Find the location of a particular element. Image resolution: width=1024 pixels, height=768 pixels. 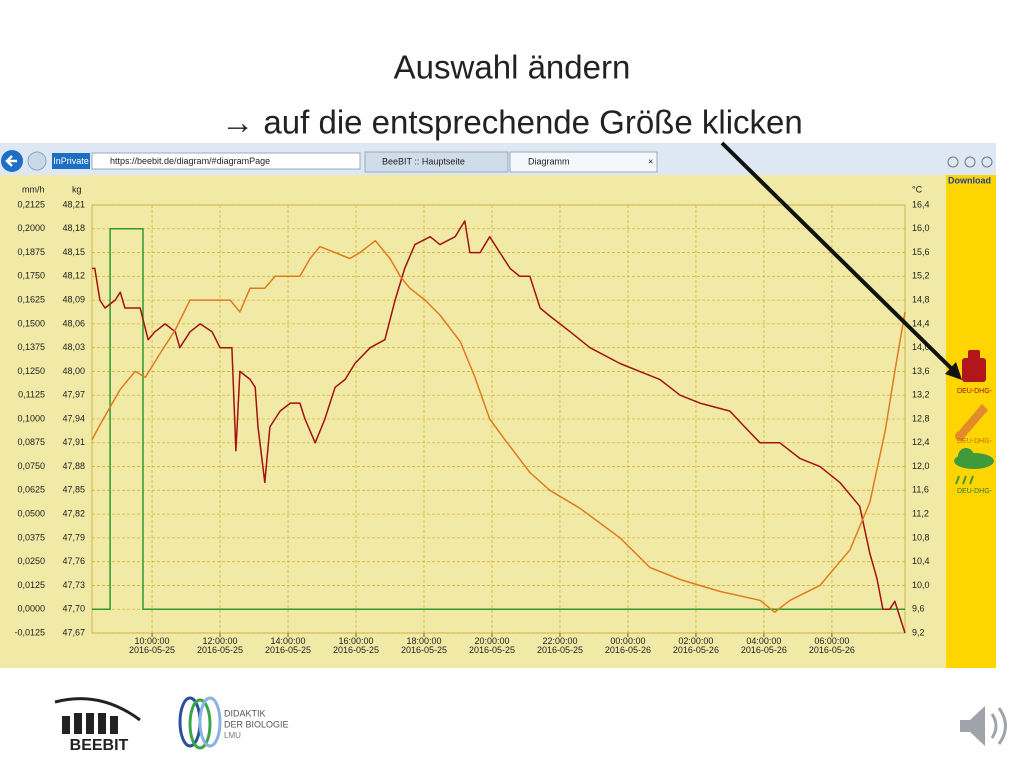

x-tick-label: 14:00:00 2016-05-25 is located at coordinates (288, 645).